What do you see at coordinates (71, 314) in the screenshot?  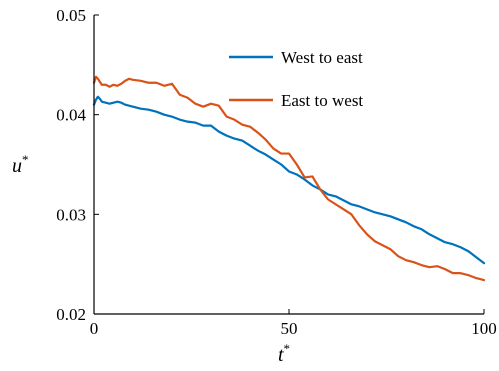 I see `y-tick-label: 0.02` at bounding box center [71, 314].